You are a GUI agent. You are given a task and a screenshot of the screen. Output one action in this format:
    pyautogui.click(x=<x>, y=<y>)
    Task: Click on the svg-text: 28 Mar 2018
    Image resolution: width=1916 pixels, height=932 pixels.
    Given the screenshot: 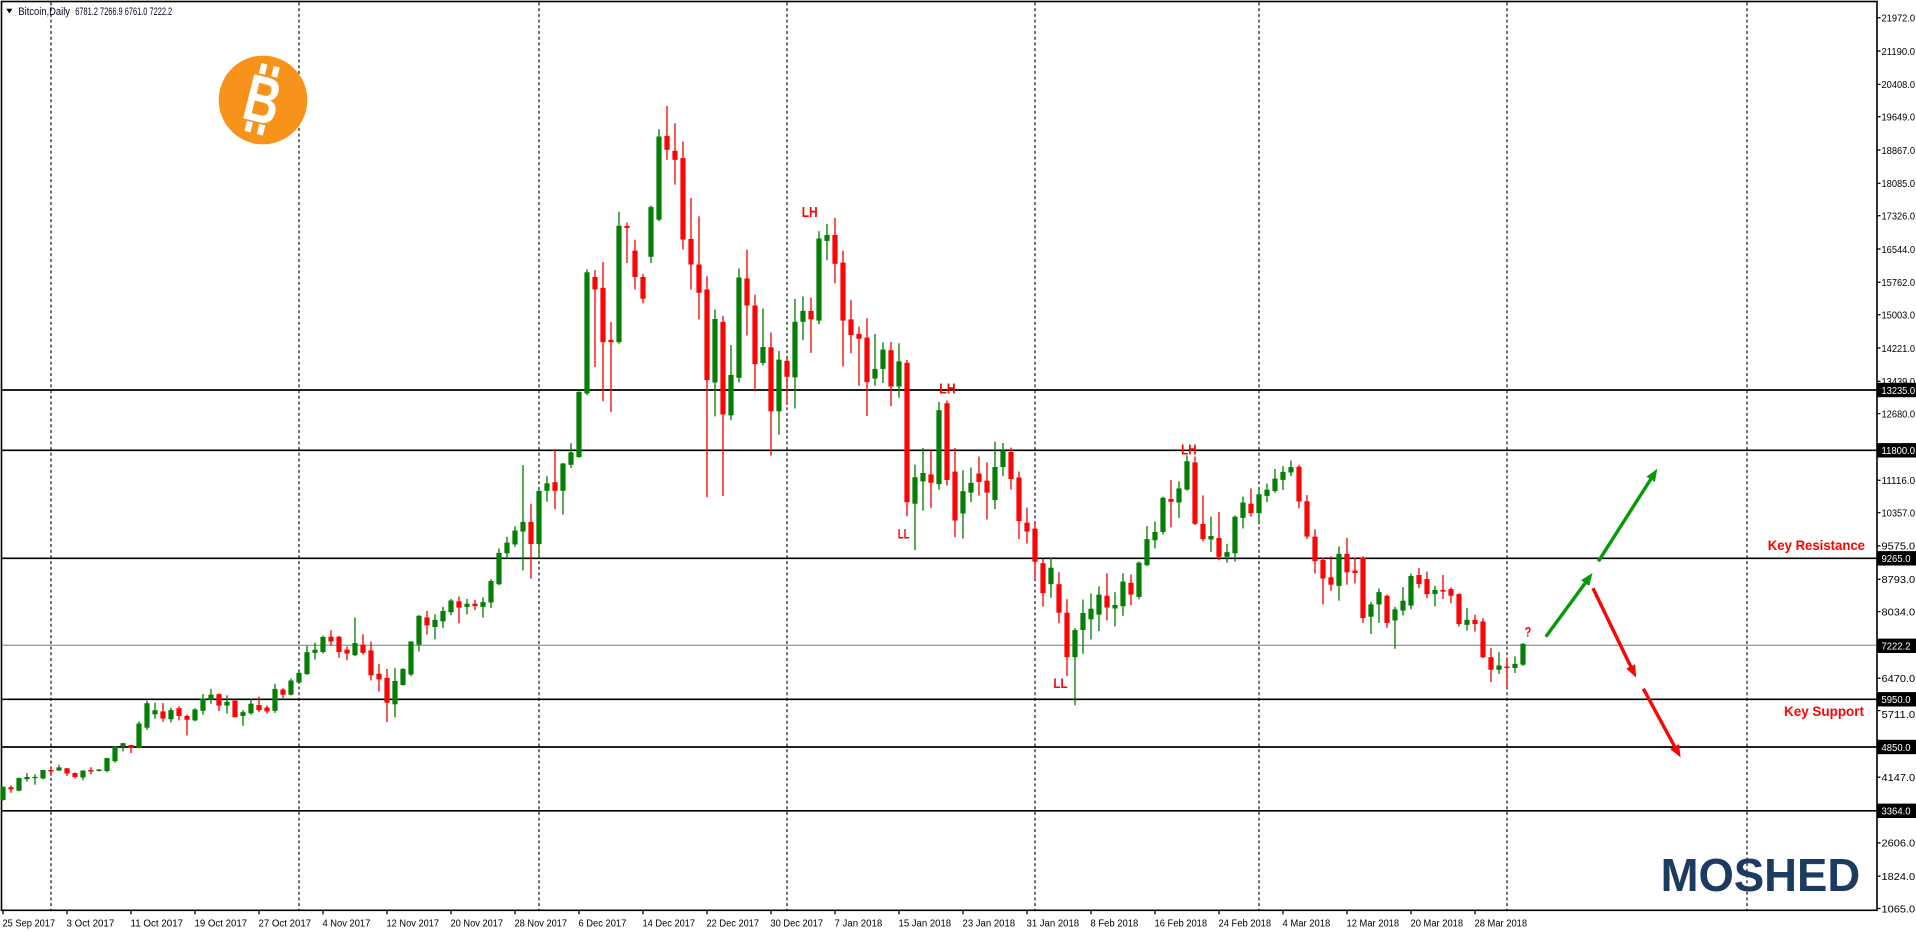 What is the action you would take?
    pyautogui.click(x=1501, y=923)
    